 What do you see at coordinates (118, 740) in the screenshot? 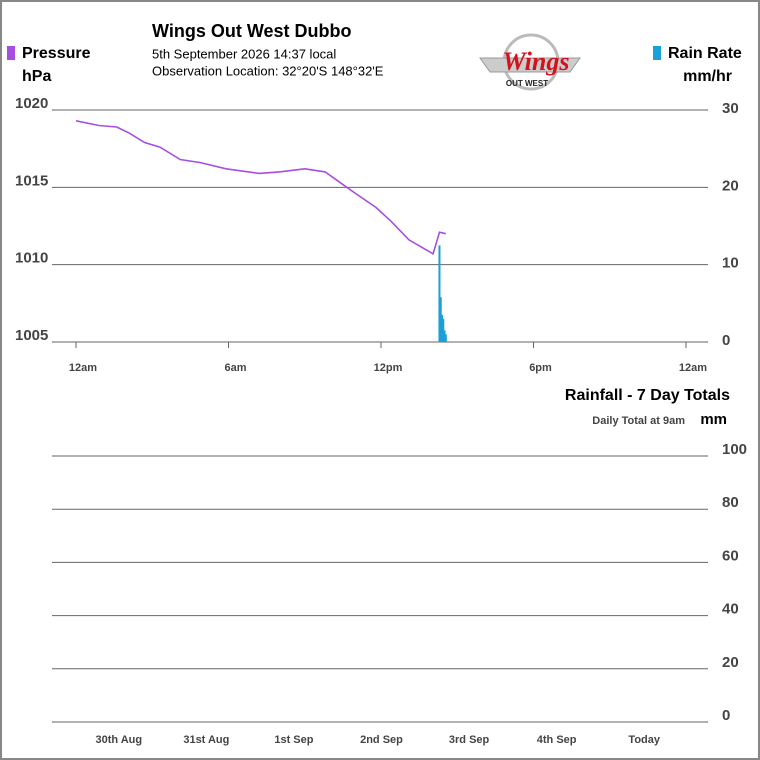
I see `x-tick-label: 30th Aug` at bounding box center [118, 740].